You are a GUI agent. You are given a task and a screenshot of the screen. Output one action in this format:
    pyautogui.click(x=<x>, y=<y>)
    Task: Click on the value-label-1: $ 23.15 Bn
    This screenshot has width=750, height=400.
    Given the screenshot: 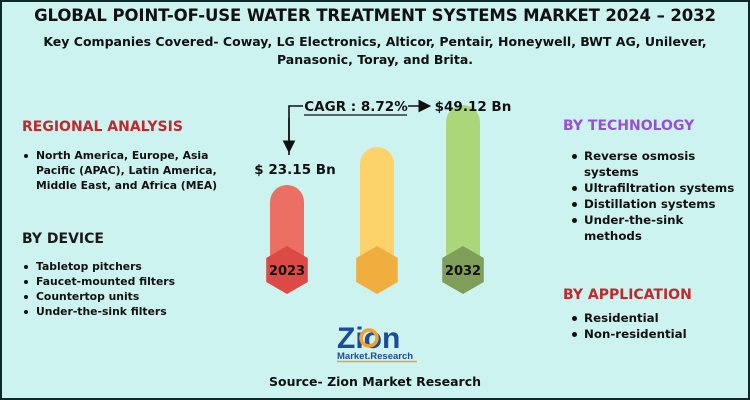 What is the action you would take?
    pyautogui.click(x=294, y=170)
    